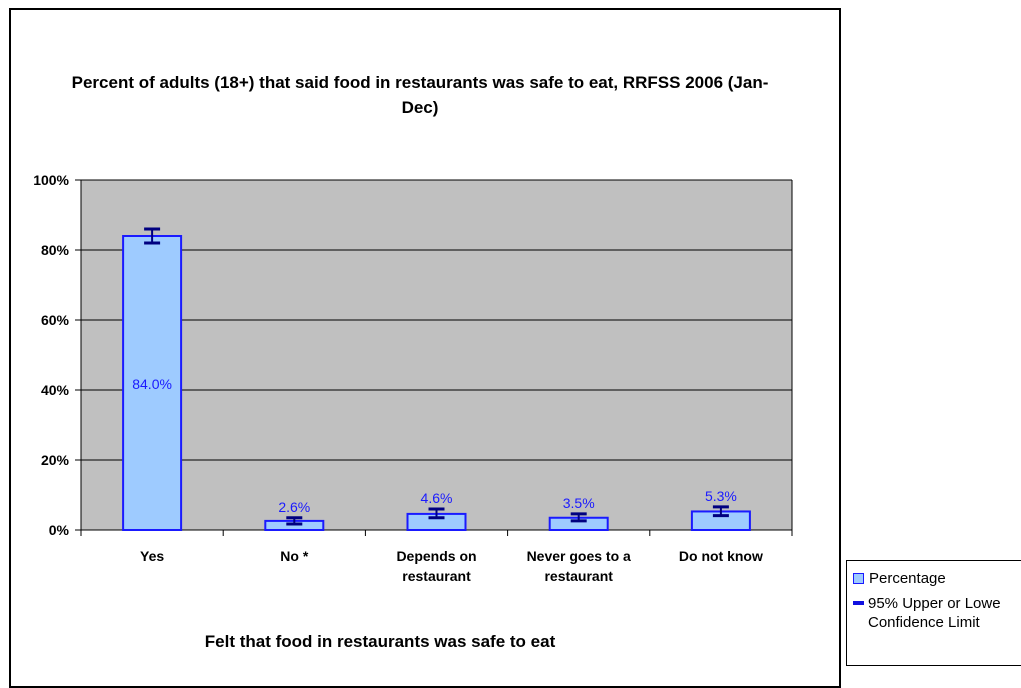  Describe the element at coordinates (55, 320) in the screenshot. I see `y-tick-label: 60%` at that location.